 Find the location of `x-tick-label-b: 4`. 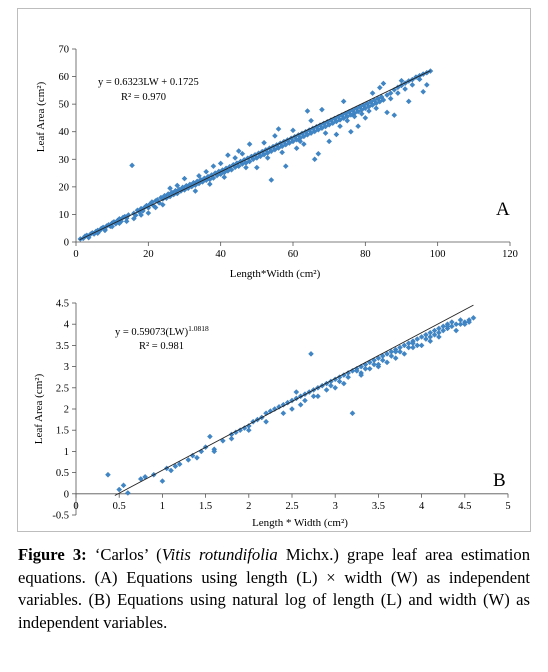

x-tick-label-b: 4 is located at coordinates (422, 506).